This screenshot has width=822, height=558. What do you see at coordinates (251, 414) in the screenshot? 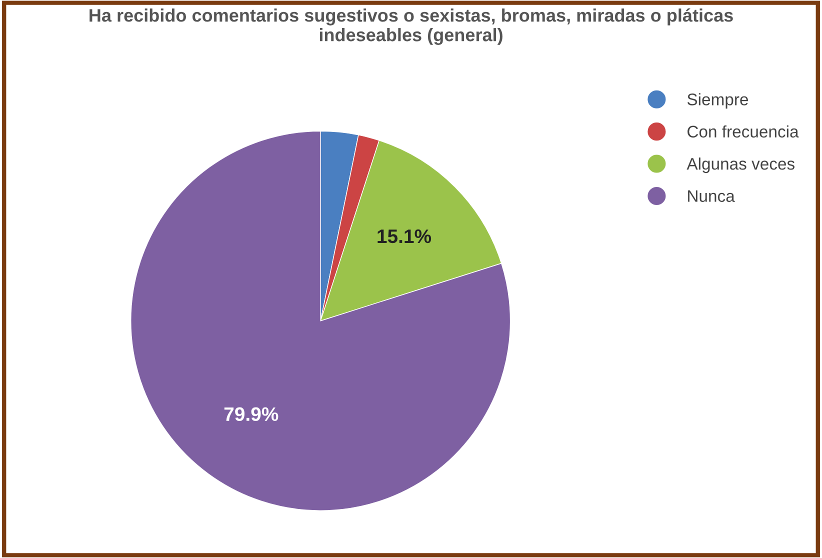
I see `data-label: 79.9%` at bounding box center [251, 414].